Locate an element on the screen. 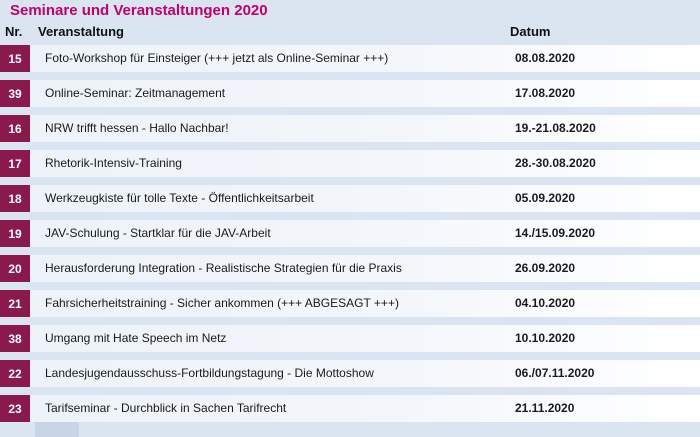 The width and height of the screenshot is (700, 437). header-nr: Nr. is located at coordinates (14, 31).